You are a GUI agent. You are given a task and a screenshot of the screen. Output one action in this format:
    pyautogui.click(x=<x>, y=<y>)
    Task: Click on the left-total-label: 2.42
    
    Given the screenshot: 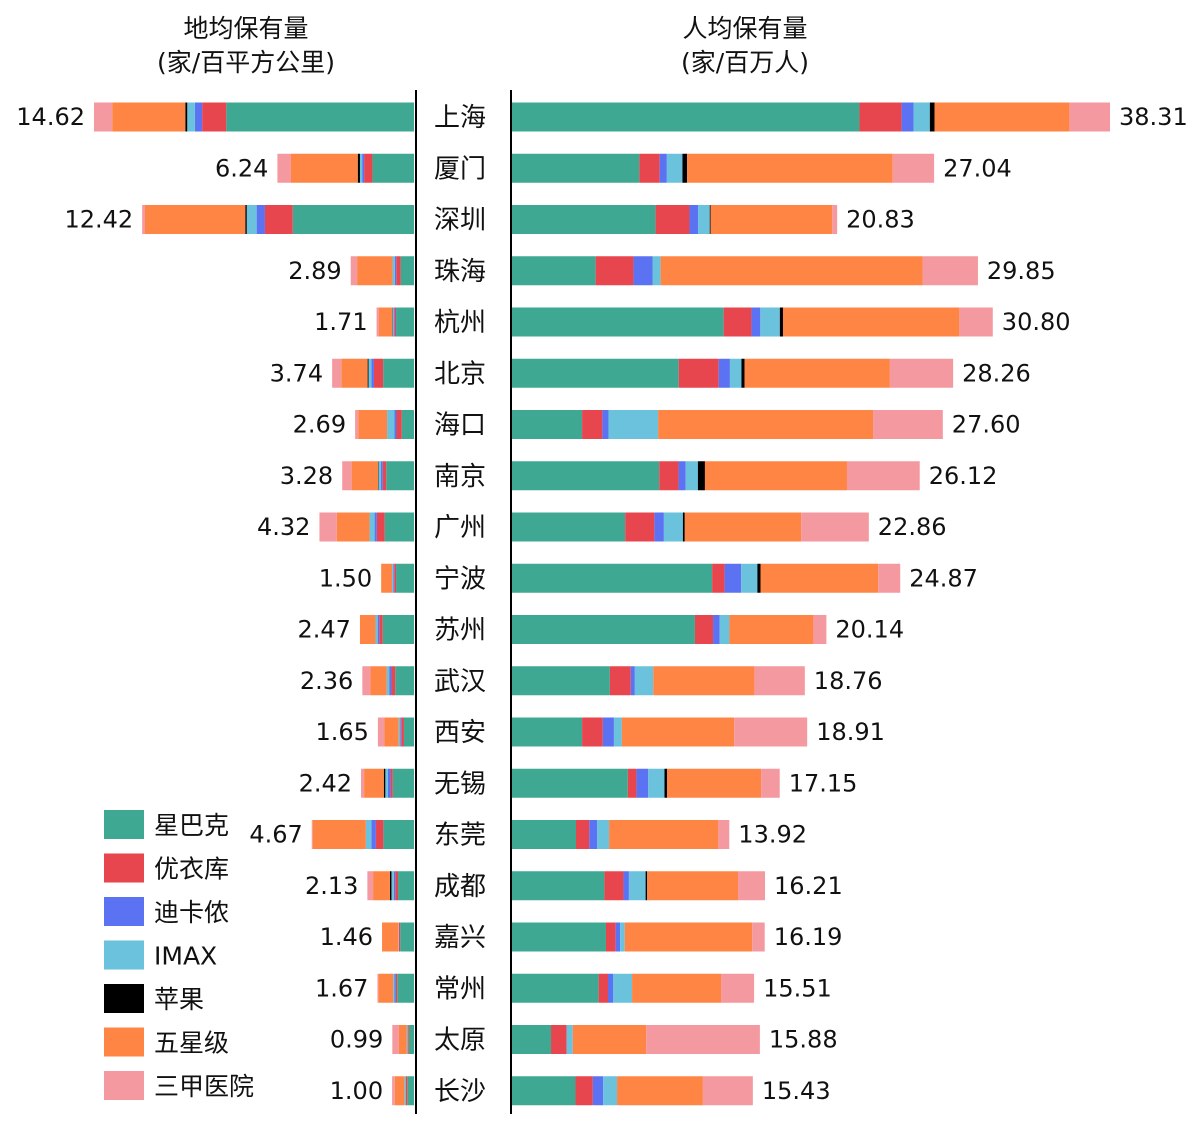 What is the action you would take?
    pyautogui.click(x=325, y=783)
    